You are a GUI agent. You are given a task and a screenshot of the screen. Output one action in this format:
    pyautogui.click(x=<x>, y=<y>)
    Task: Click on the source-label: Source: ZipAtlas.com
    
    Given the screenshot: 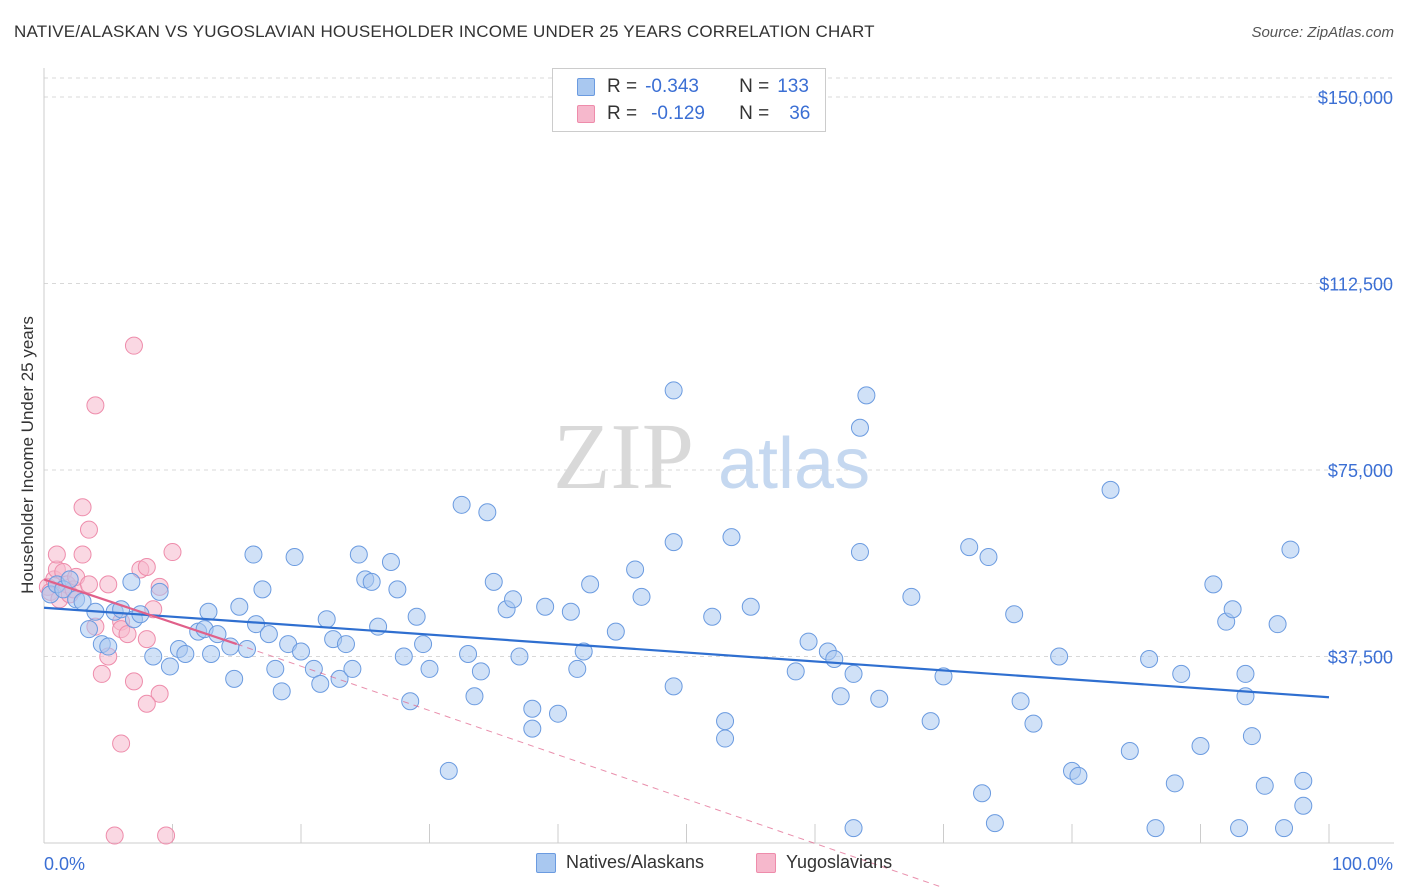 What is the action you would take?
    pyautogui.click(x=1322, y=32)
    